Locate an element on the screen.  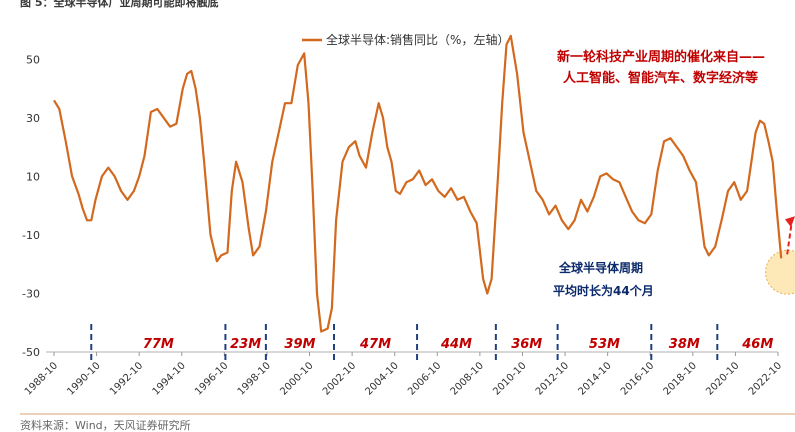
cycle-duration-label: 23M is located at coordinates (245, 344).